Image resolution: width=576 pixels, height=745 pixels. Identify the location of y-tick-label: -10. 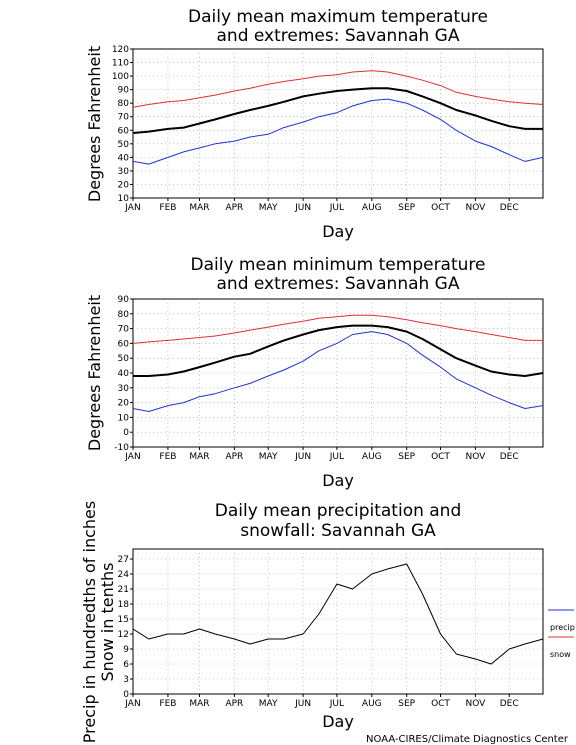
(121, 448).